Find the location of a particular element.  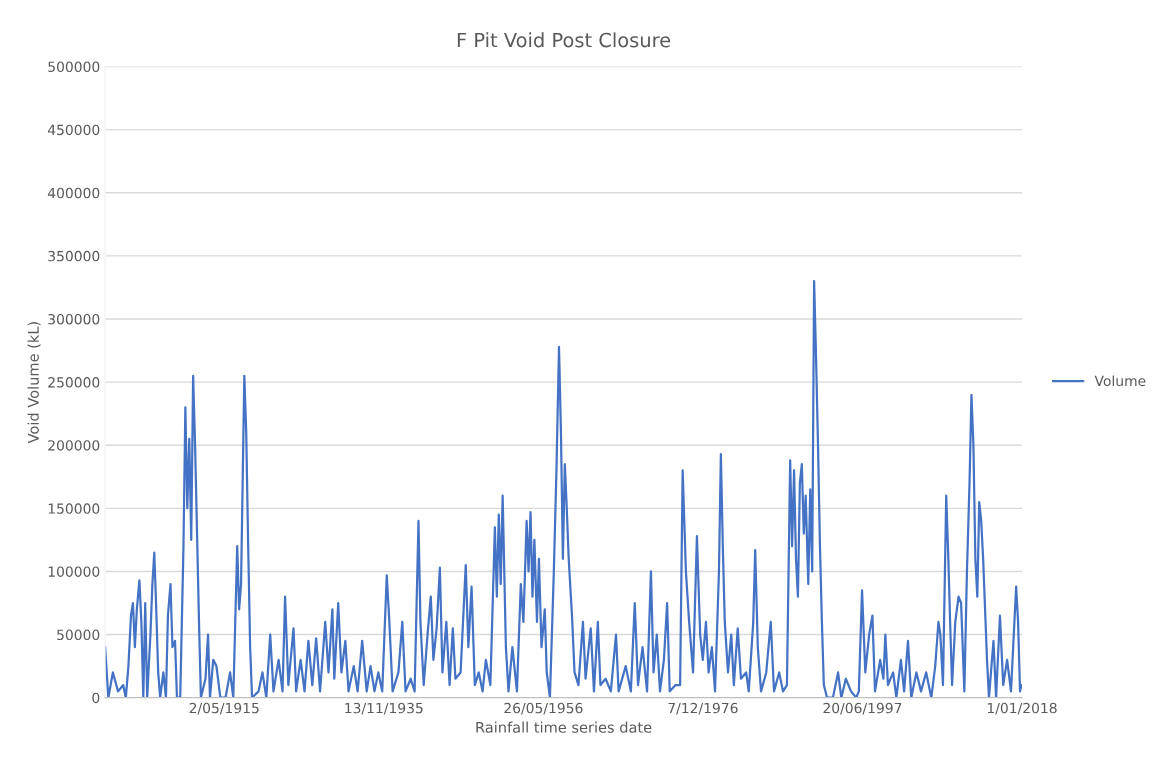

legend-label: Volume is located at coordinates (1120, 381).